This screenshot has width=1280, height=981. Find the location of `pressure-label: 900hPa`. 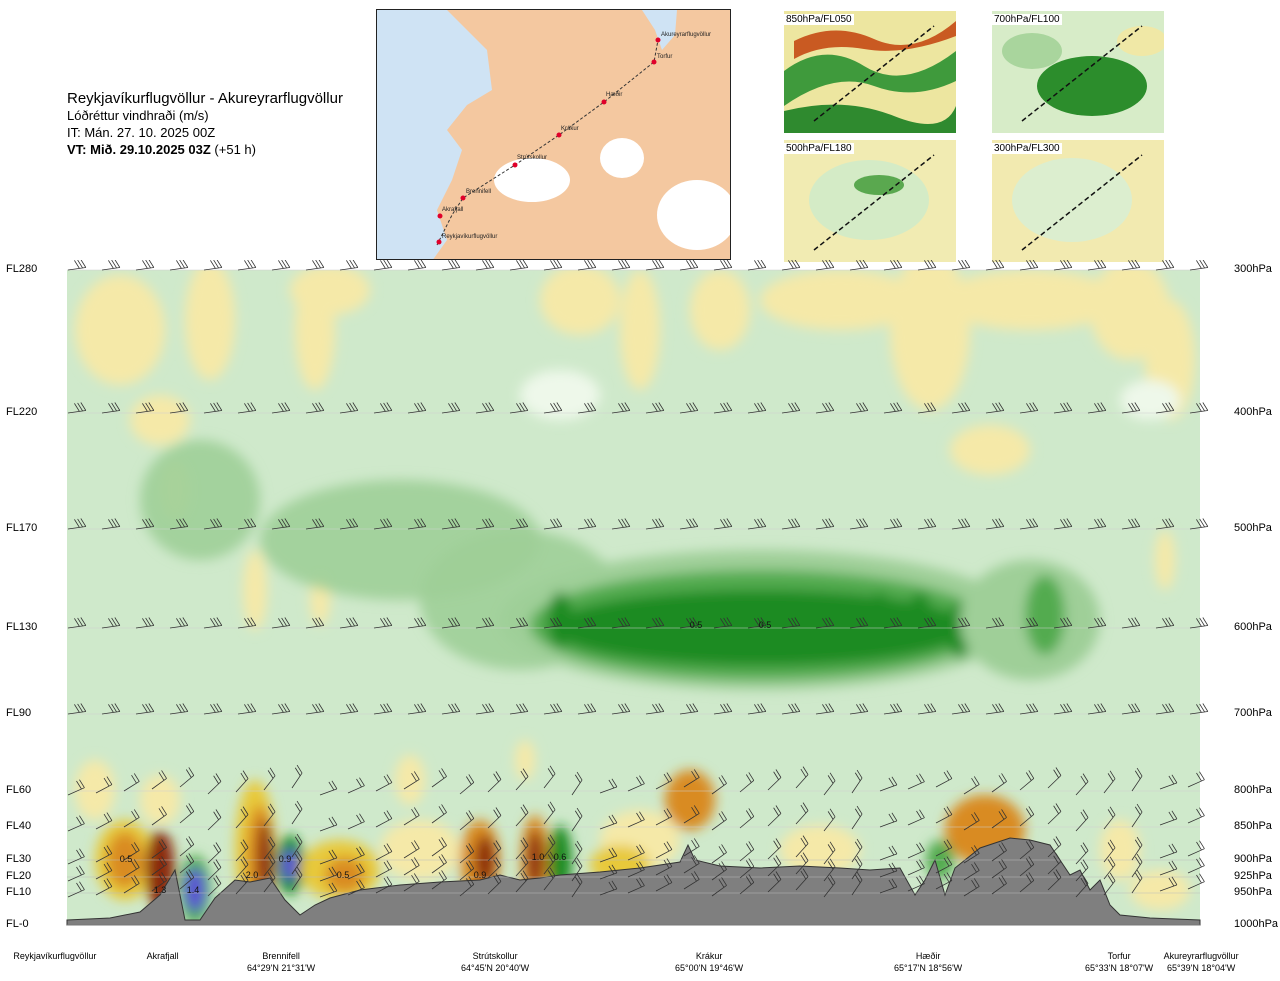

pressure-label: 900hPa is located at coordinates (1253, 859).